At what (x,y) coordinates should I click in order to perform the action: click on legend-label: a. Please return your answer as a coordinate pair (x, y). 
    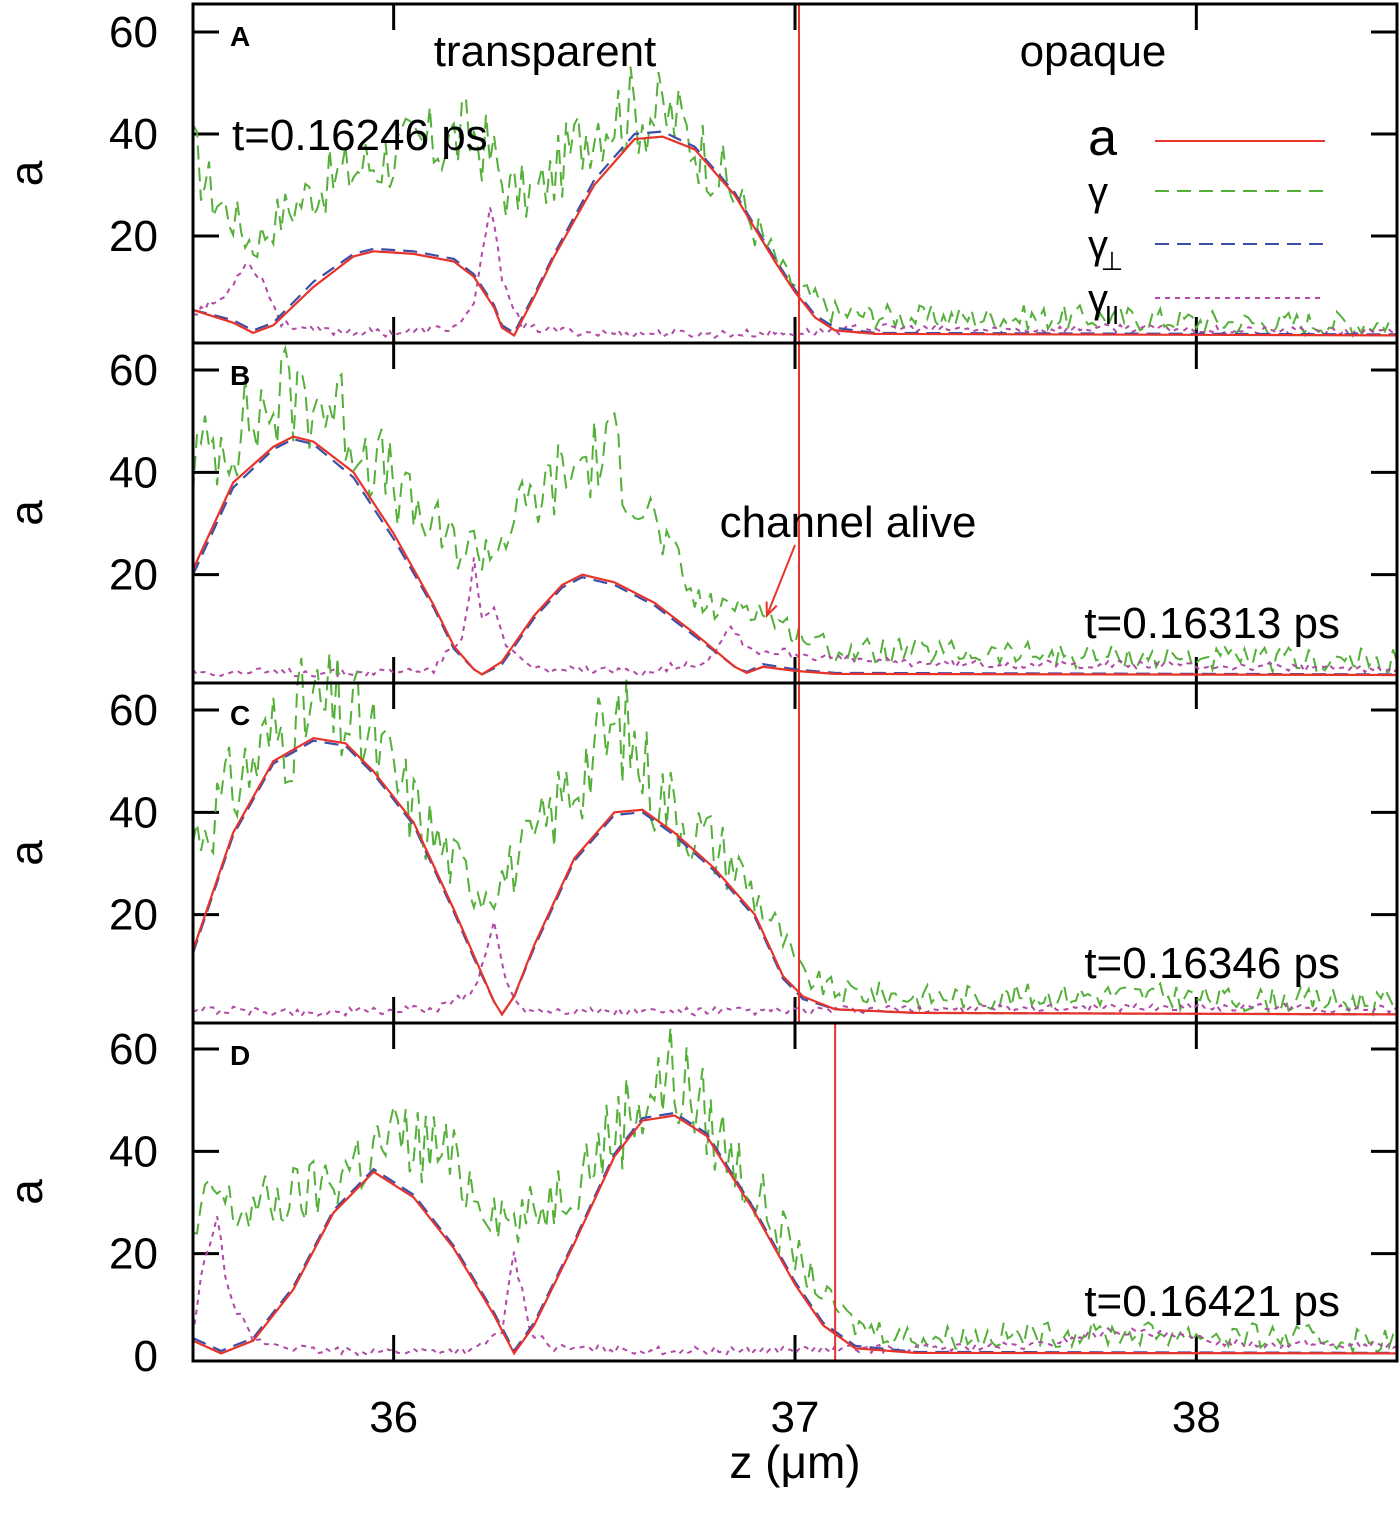
    Looking at the image, I should click on (1102, 138).